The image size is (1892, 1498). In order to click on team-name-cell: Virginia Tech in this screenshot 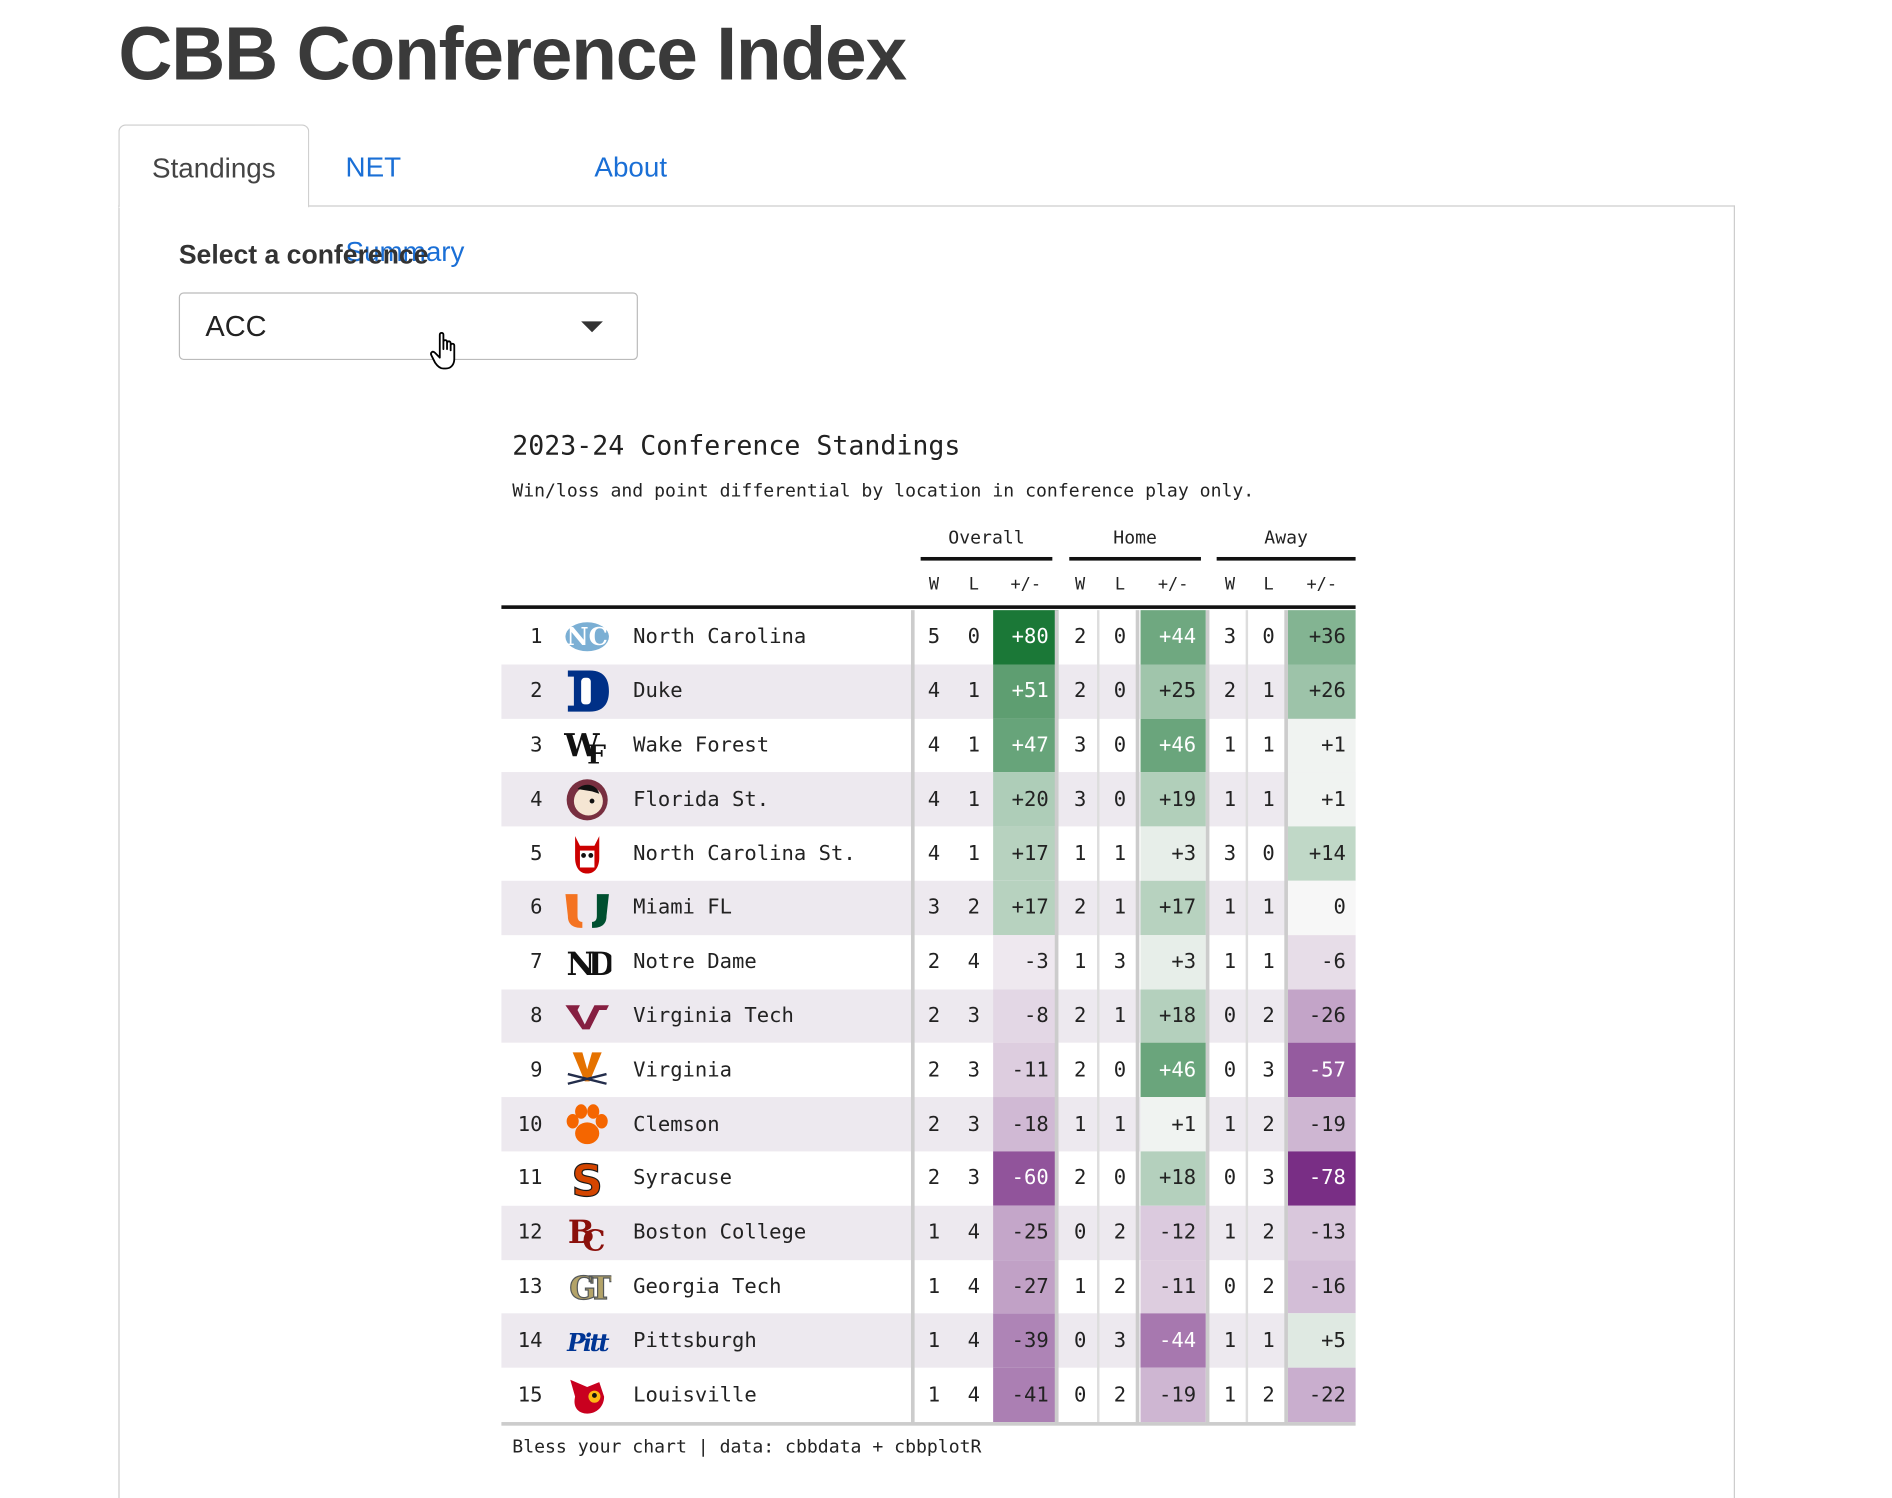, I will do `click(713, 1016)`.